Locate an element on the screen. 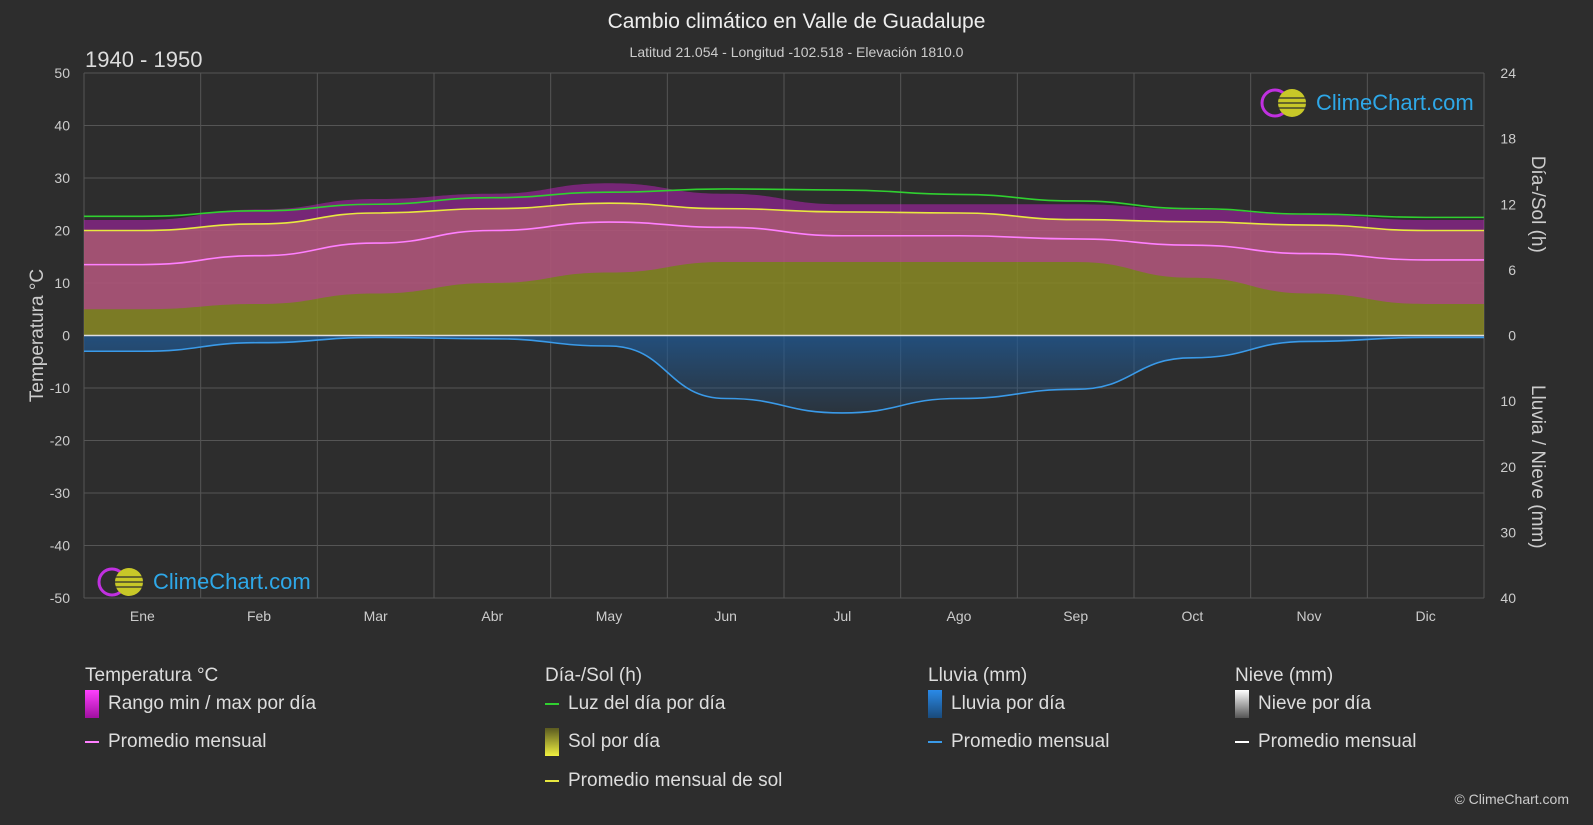 The width and height of the screenshot is (1593, 825). left-tick-label: -40 is located at coordinates (60, 546).